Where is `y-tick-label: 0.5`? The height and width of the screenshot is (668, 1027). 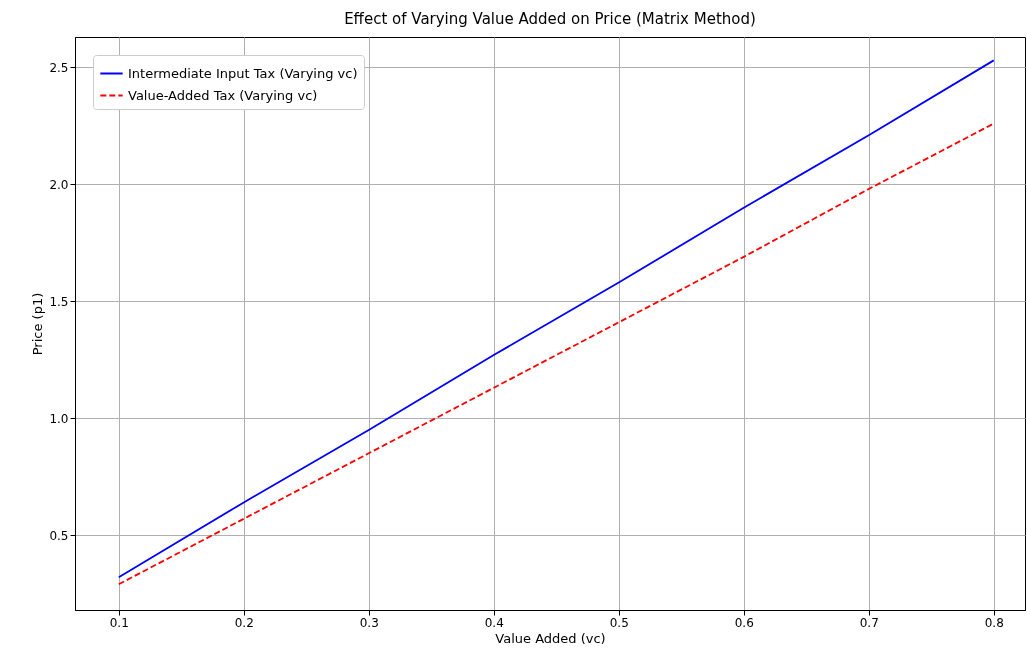
y-tick-label: 0.5 is located at coordinates (59, 535).